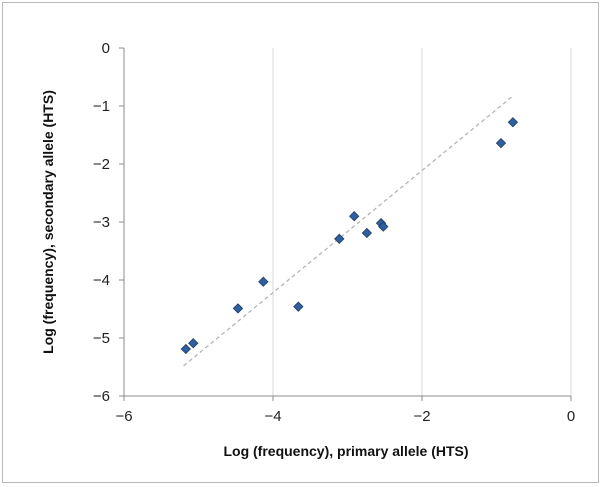 Image resolution: width=603 pixels, height=487 pixels. I want to click on x-tick-label: −6, so click(123, 416).